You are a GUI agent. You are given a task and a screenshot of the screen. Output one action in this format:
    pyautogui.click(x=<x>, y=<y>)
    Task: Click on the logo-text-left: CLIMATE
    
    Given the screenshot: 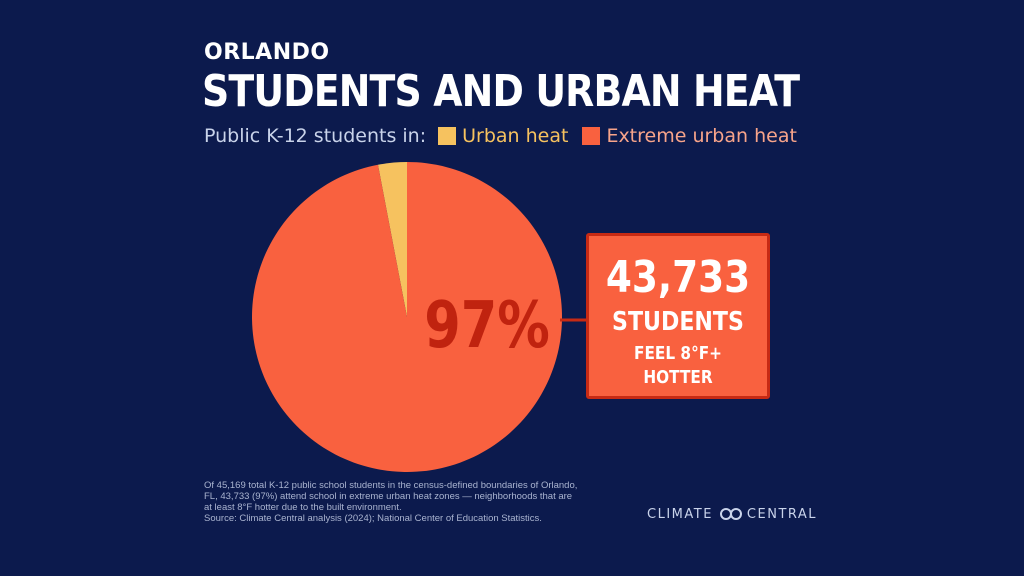 What is the action you would take?
    pyautogui.click(x=680, y=514)
    